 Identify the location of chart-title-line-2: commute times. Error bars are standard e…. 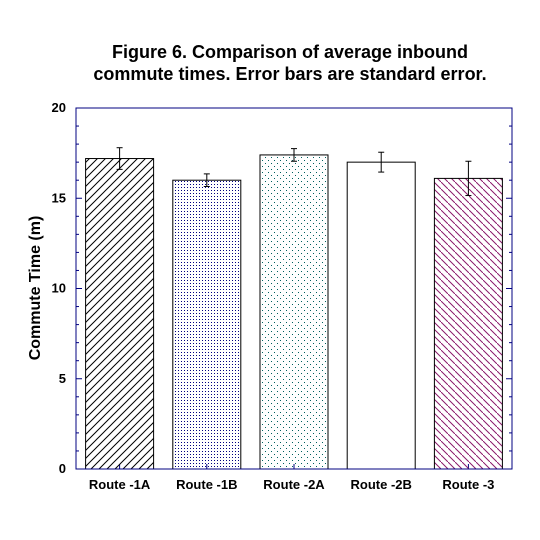
(289, 74).